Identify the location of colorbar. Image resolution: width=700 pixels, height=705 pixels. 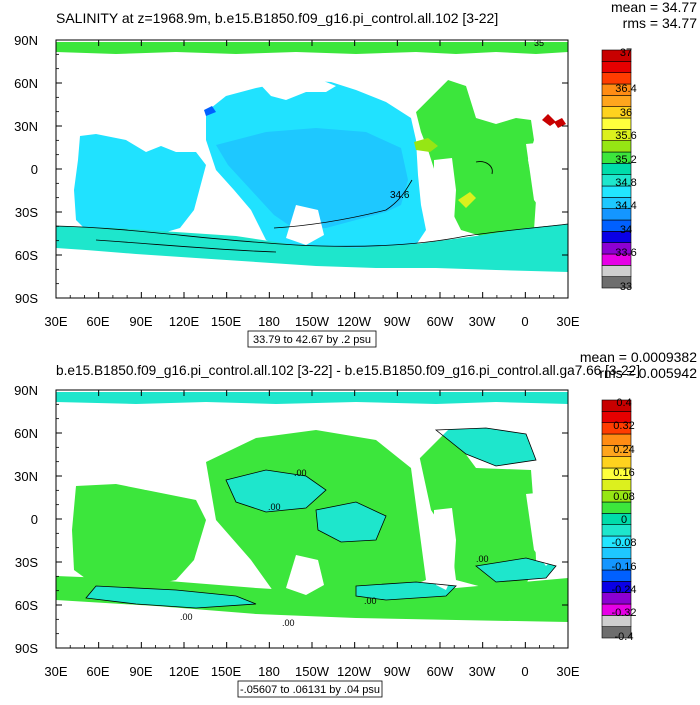
(616, 519).